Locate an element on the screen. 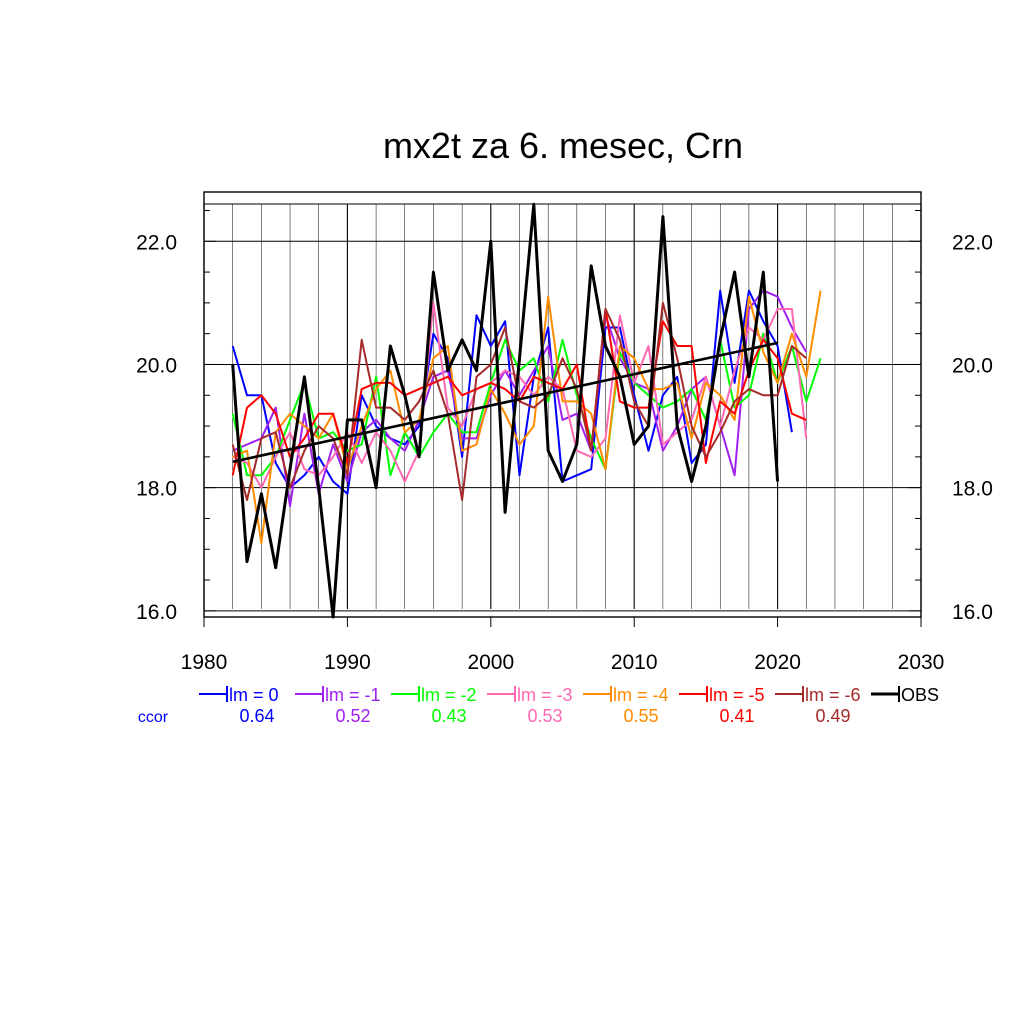 The width and height of the screenshot is (1024, 1024). legend-ccor-0: 0.64 is located at coordinates (256, 716).